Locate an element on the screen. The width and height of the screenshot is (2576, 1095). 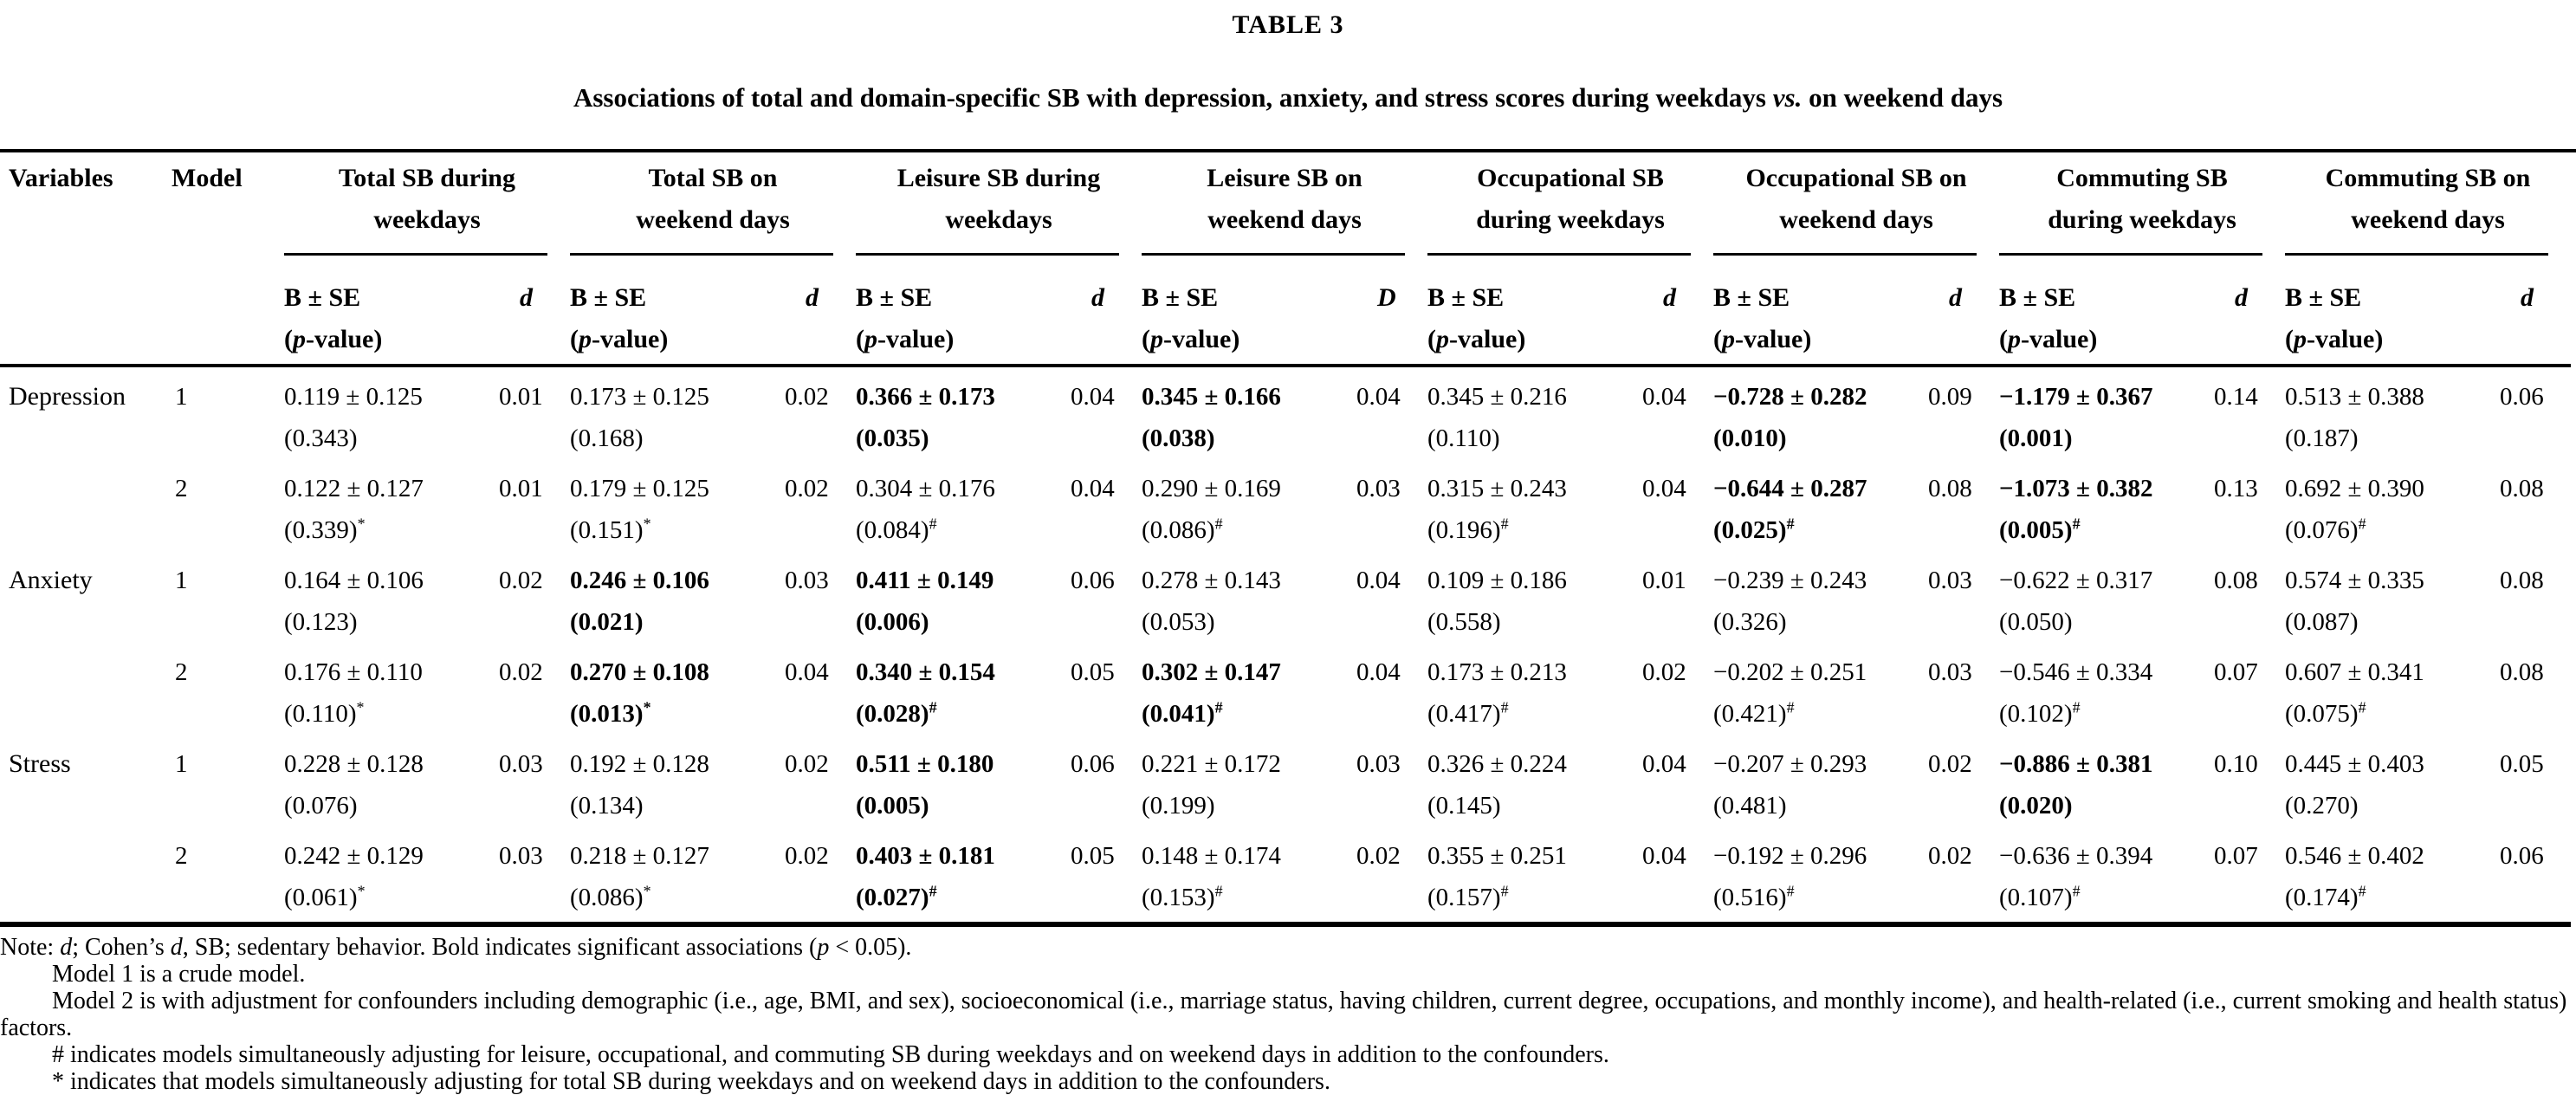
p-value-text: (0.010) is located at coordinates (1750, 438).